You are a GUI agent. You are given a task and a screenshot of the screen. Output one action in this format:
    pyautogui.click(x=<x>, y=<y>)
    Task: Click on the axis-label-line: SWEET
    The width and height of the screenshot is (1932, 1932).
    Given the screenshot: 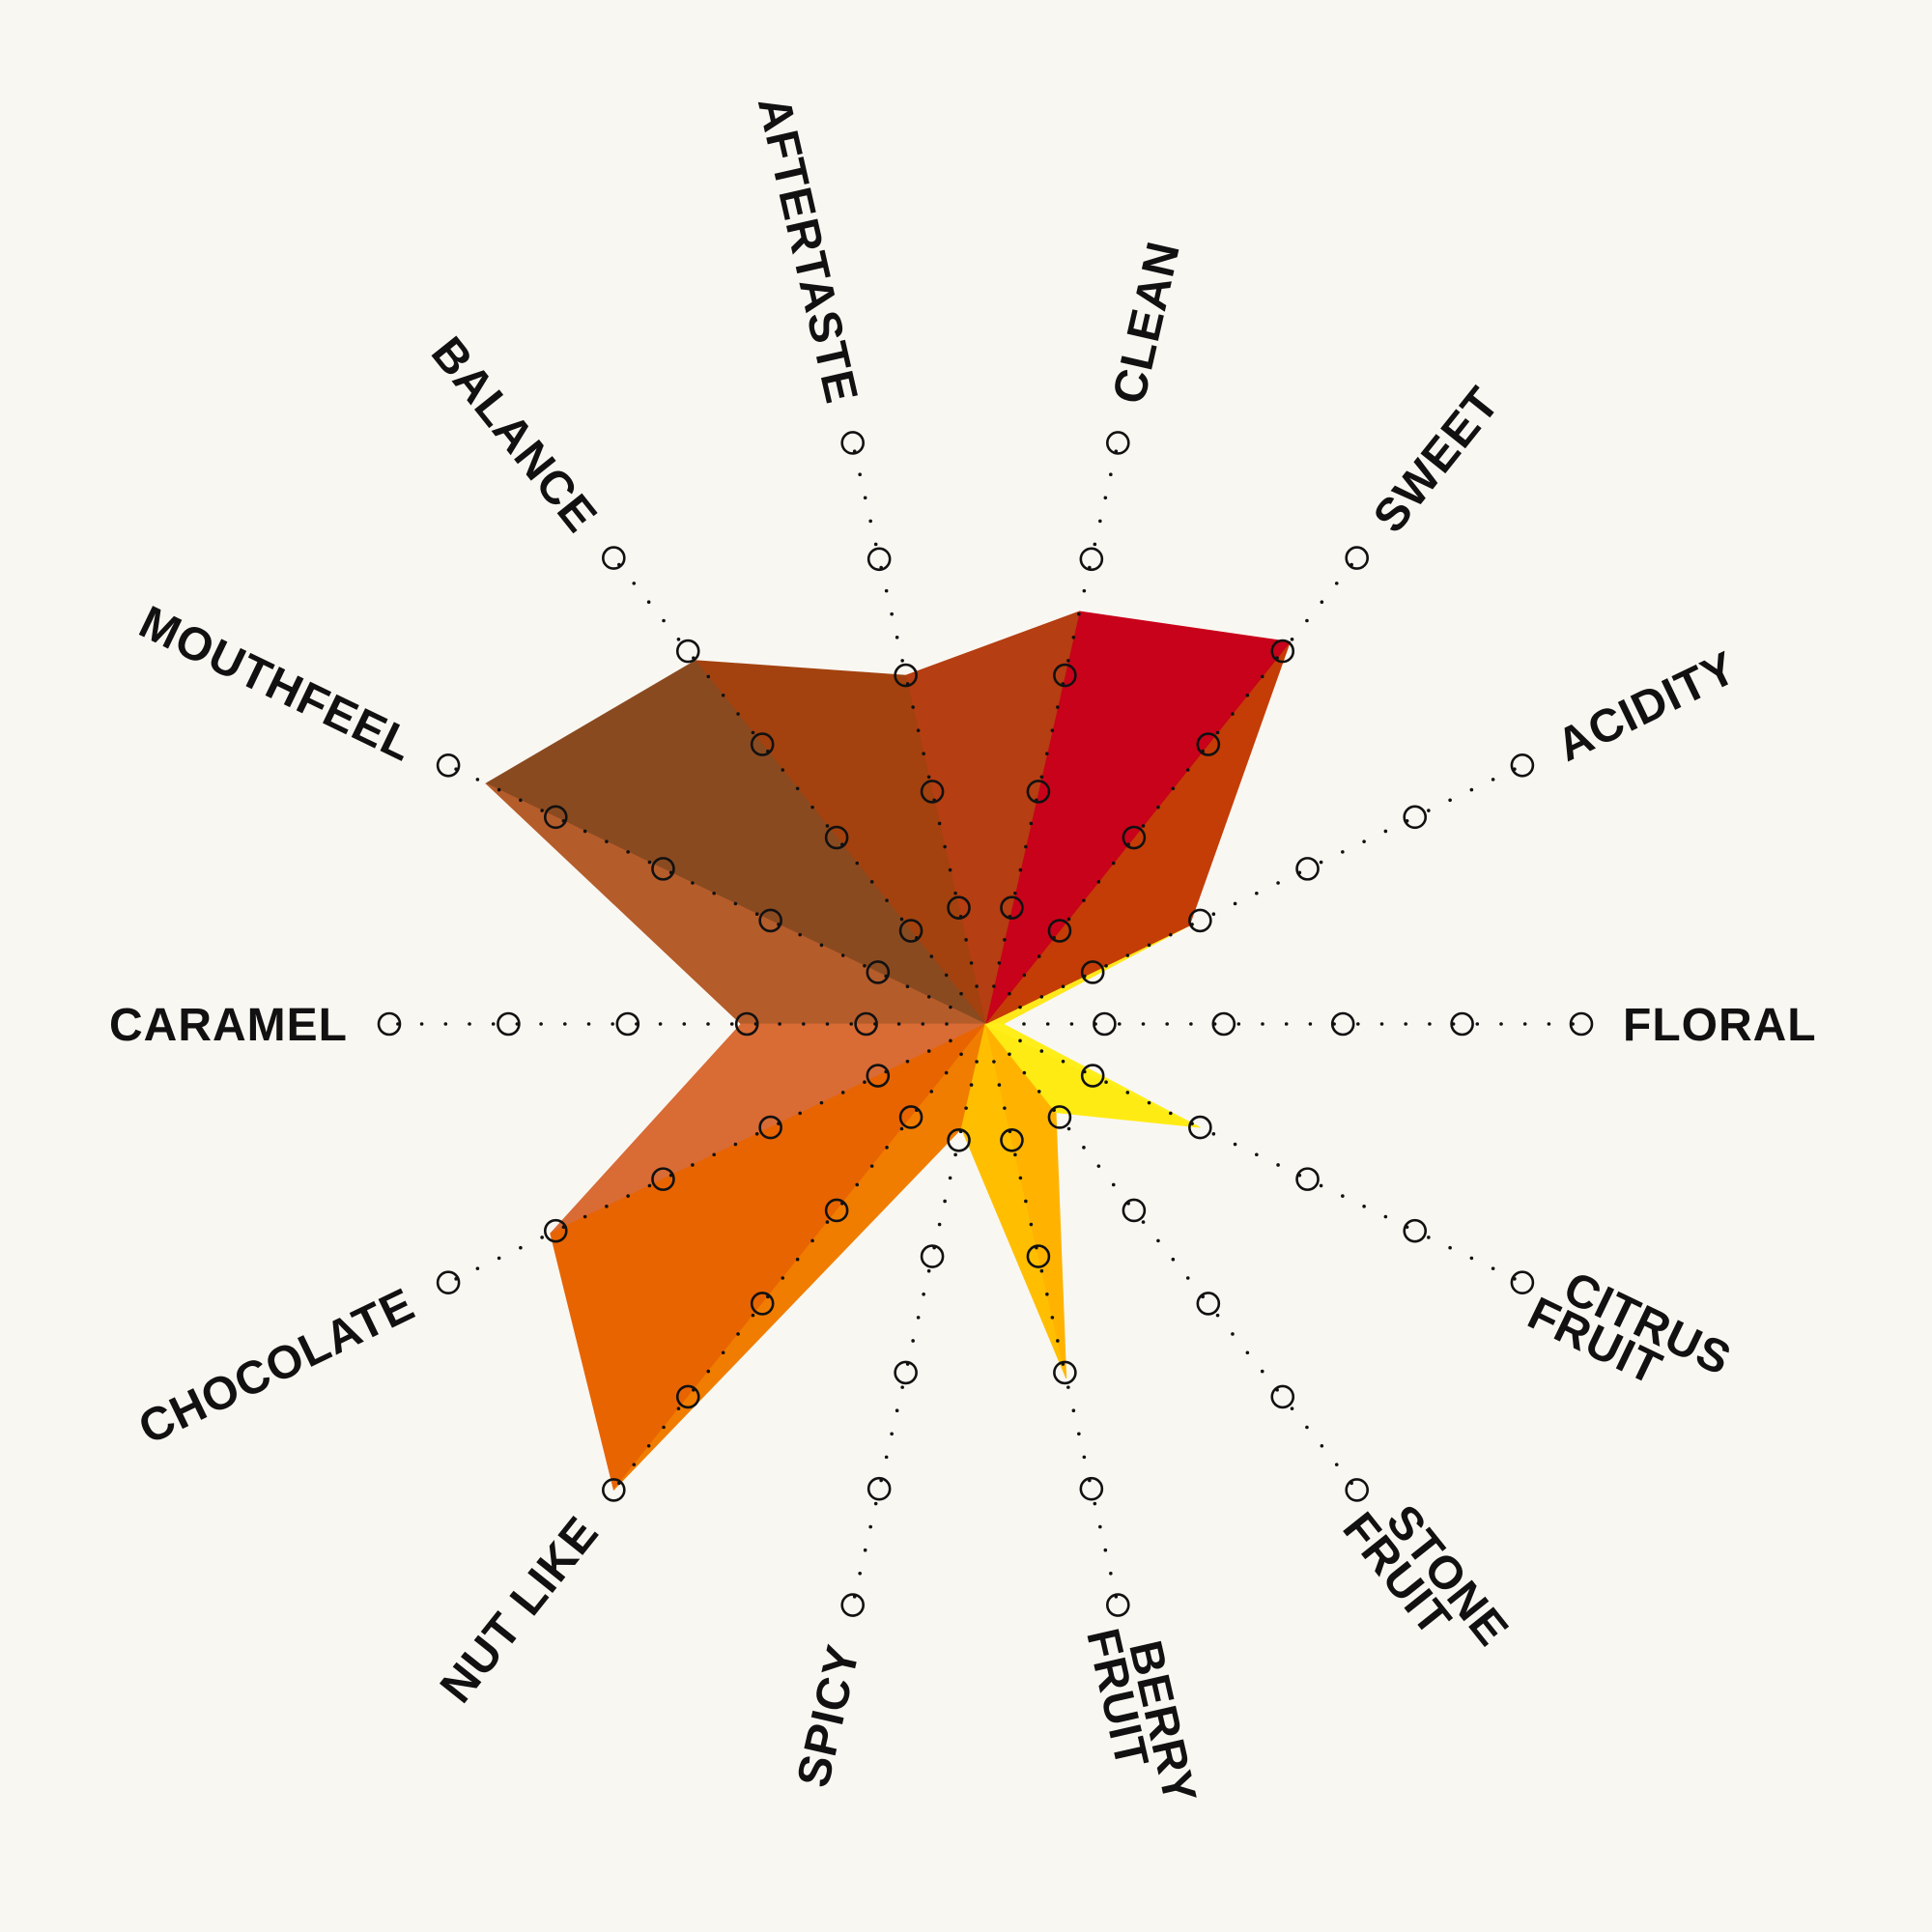 What is the action you would take?
    pyautogui.click(x=1437, y=460)
    